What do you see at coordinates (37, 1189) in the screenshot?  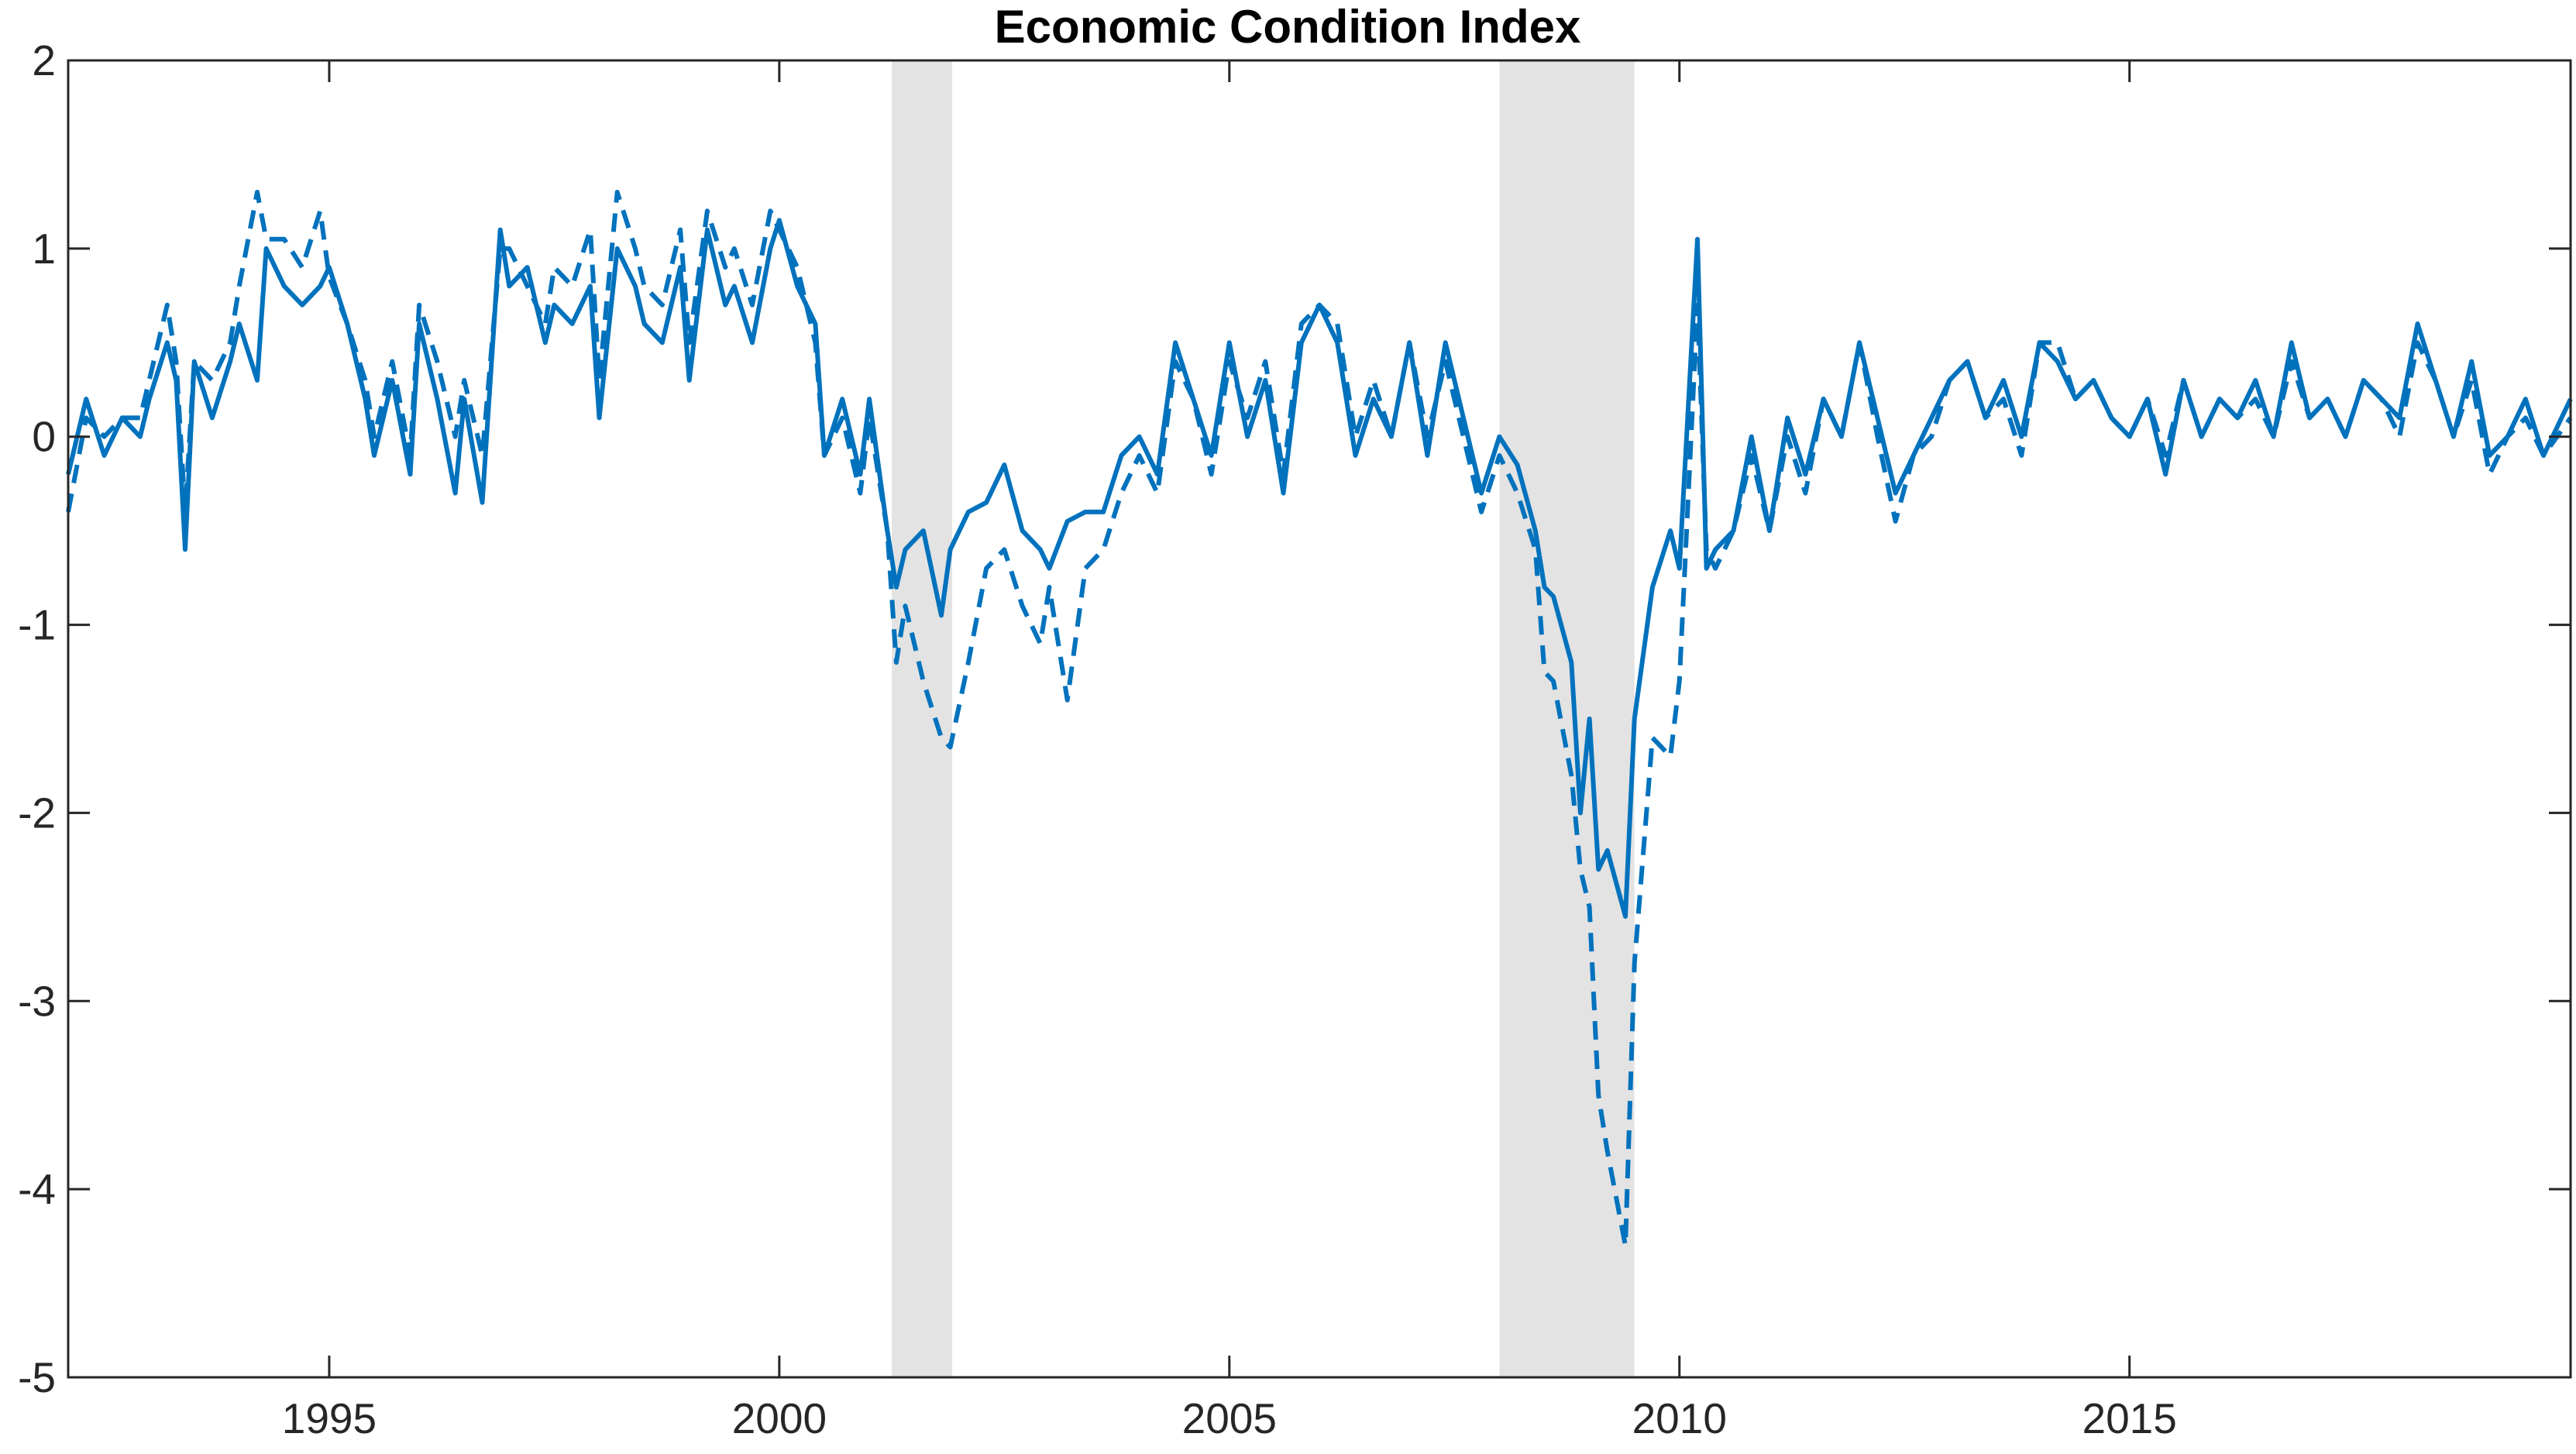 I see `y-tick-label: -4` at bounding box center [37, 1189].